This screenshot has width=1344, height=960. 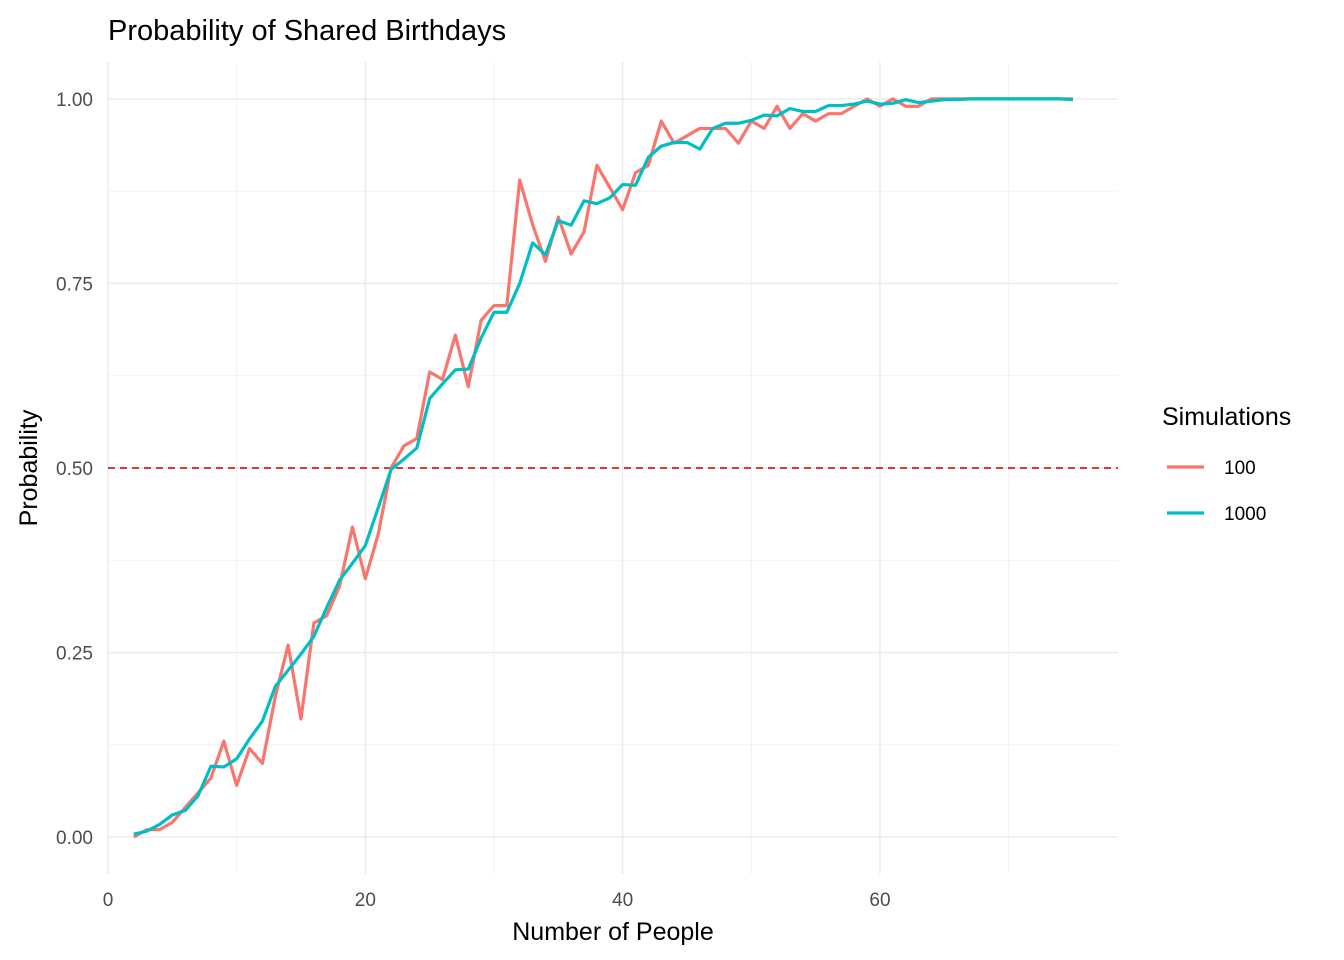 What do you see at coordinates (622, 900) in the screenshot?
I see `x-tick-label: 40` at bounding box center [622, 900].